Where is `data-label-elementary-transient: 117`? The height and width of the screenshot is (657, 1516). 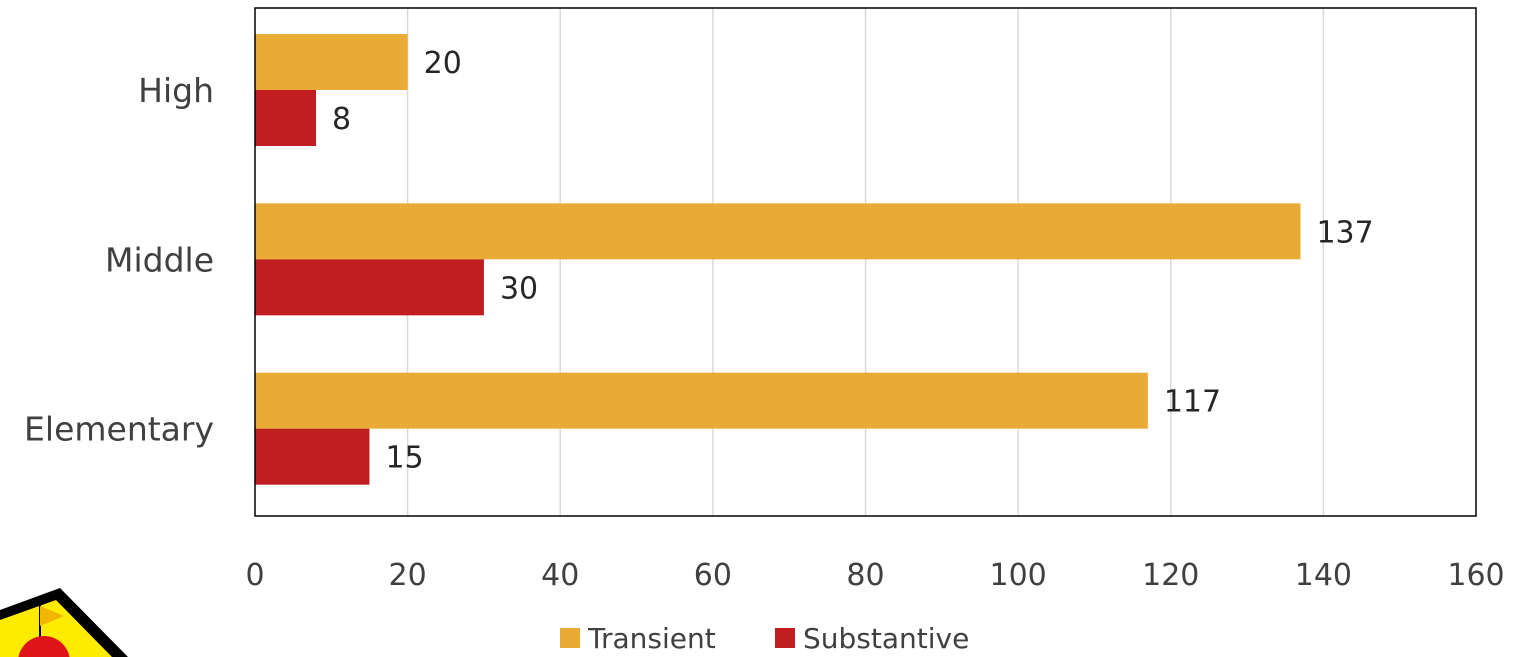 data-label-elementary-transient: 117 is located at coordinates (1192, 402).